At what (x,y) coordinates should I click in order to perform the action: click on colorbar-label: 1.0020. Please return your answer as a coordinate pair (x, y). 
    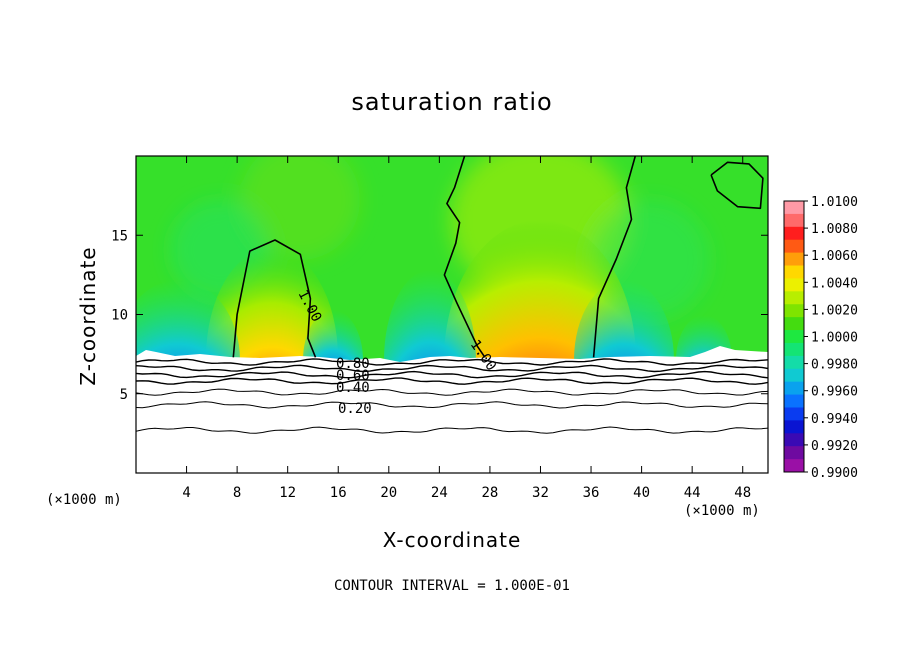
    Looking at the image, I should click on (834, 310).